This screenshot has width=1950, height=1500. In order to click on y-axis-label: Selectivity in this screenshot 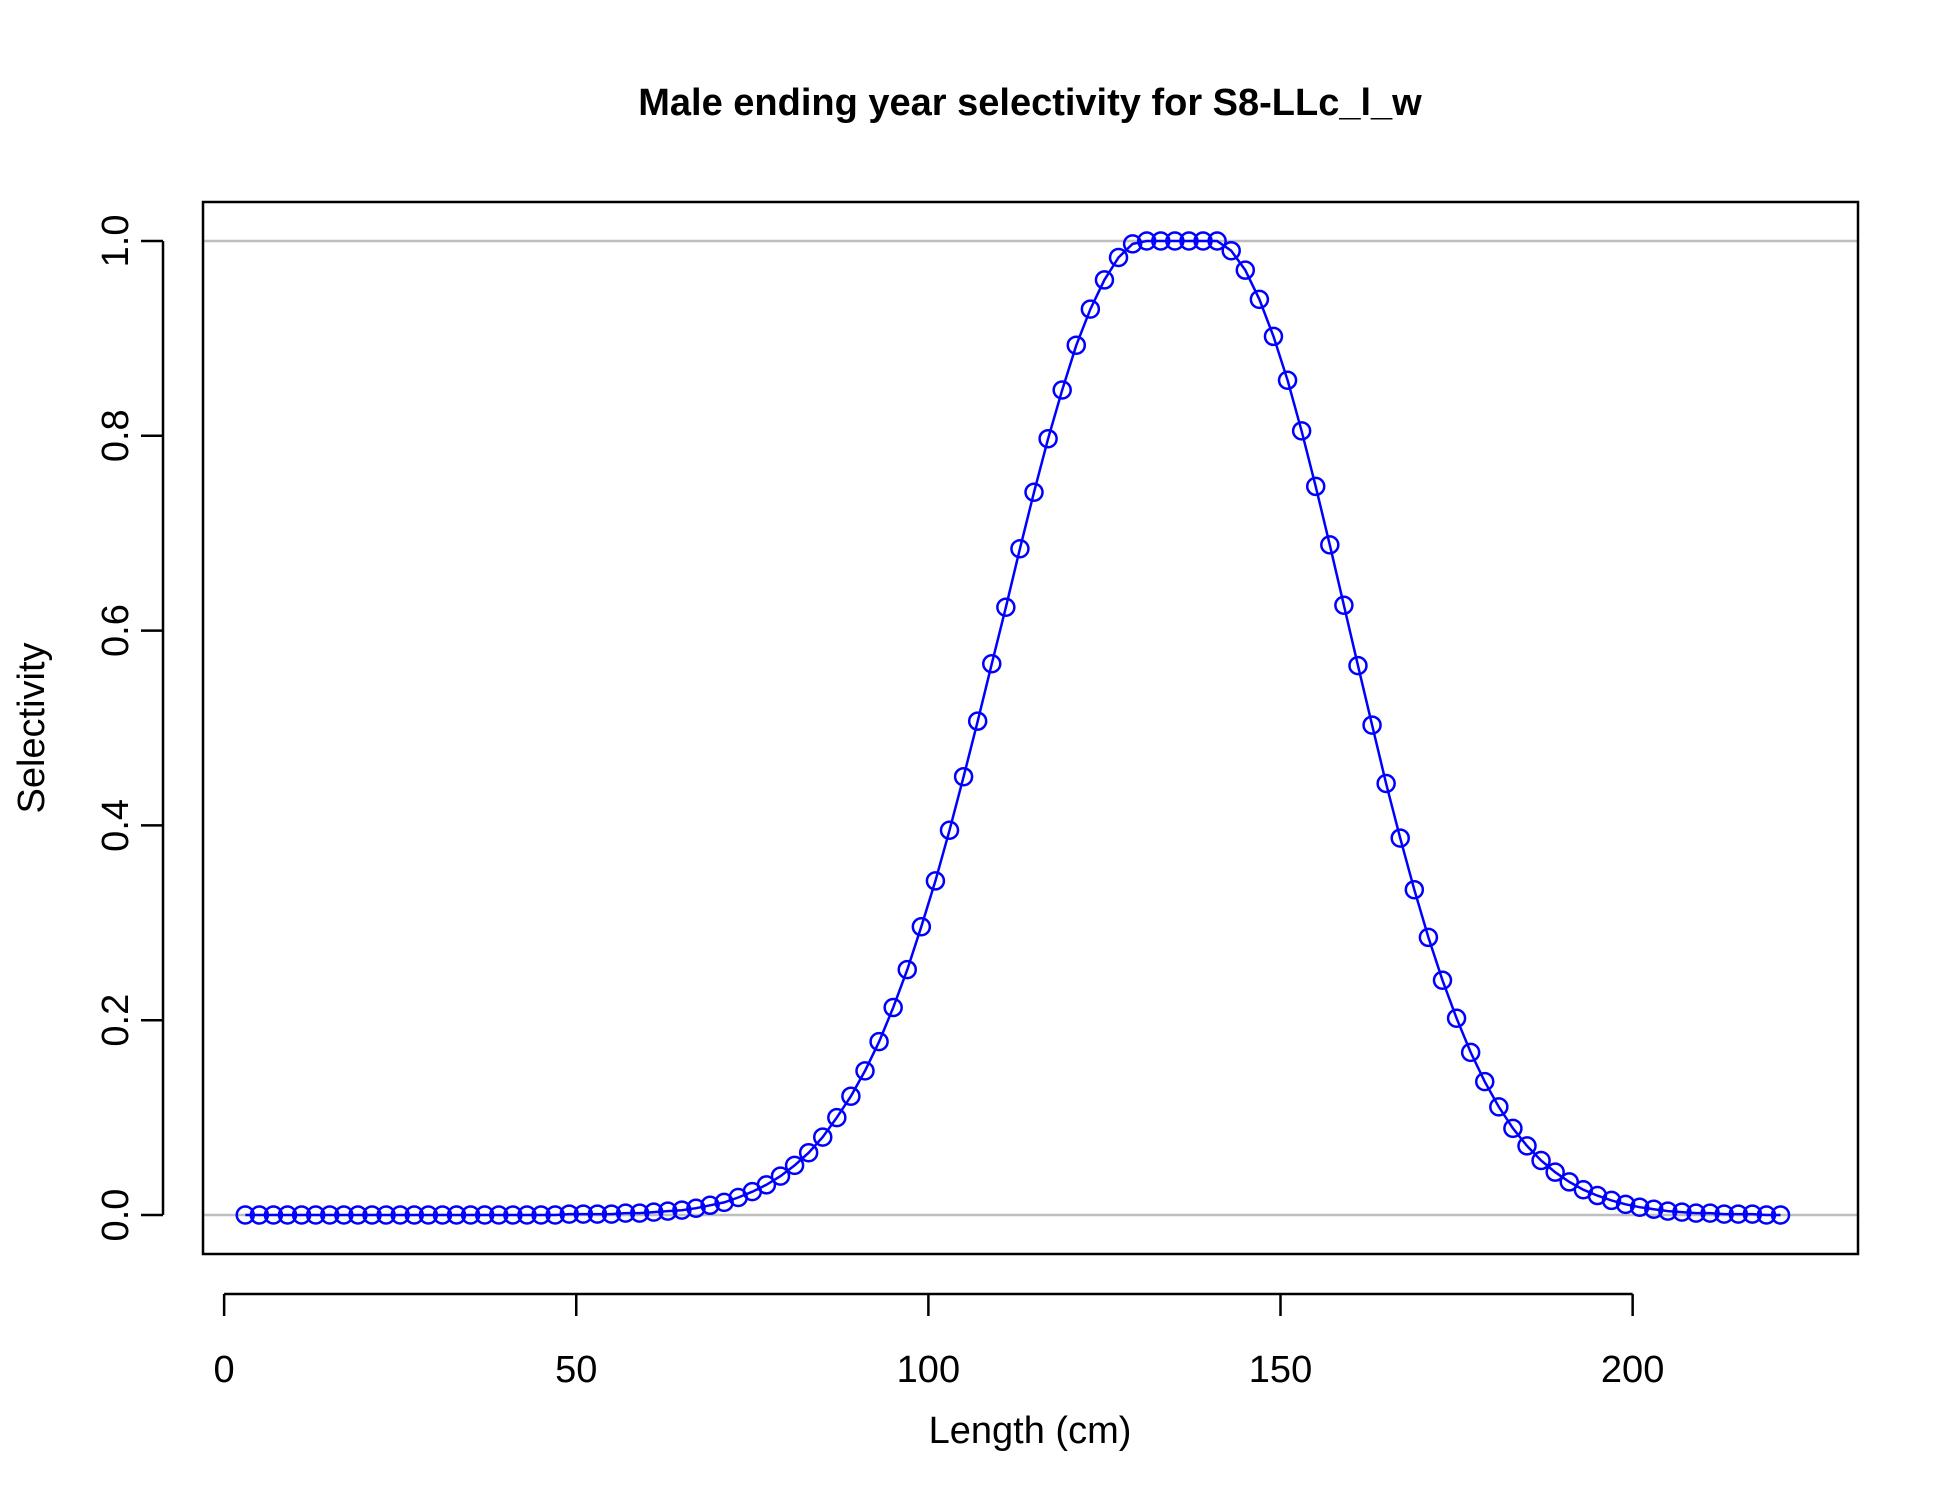, I will do `click(32, 727)`.